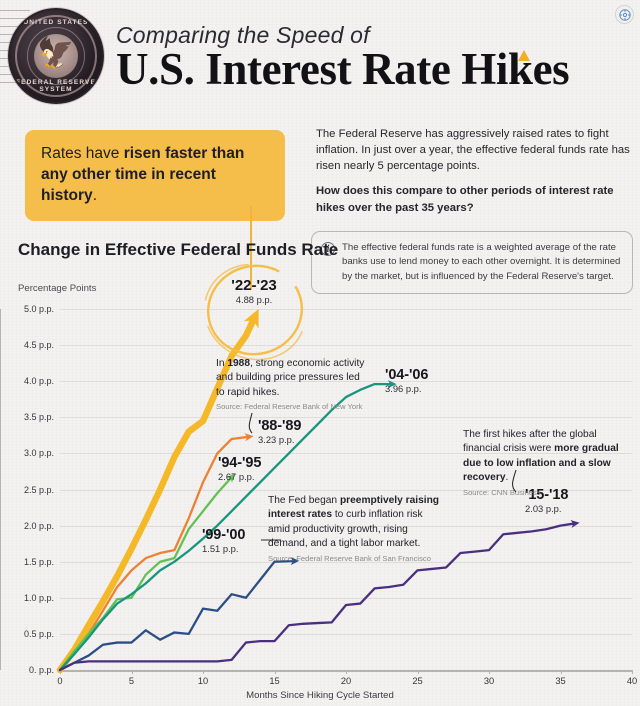 The width and height of the screenshot is (640, 706). I want to click on y-axis-tick-label: 1.5 p.p., so click(38, 561).